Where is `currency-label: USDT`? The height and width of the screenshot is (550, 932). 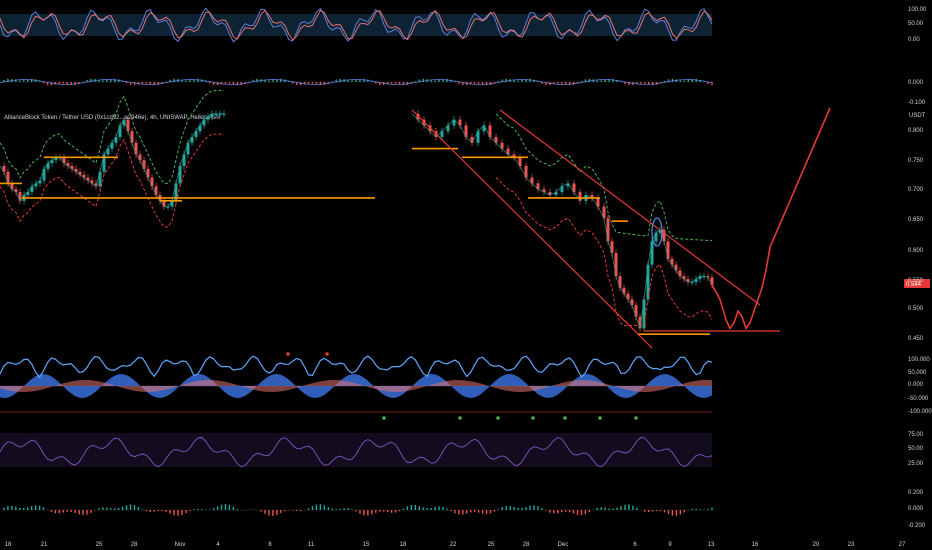 currency-label: USDT is located at coordinates (917, 116).